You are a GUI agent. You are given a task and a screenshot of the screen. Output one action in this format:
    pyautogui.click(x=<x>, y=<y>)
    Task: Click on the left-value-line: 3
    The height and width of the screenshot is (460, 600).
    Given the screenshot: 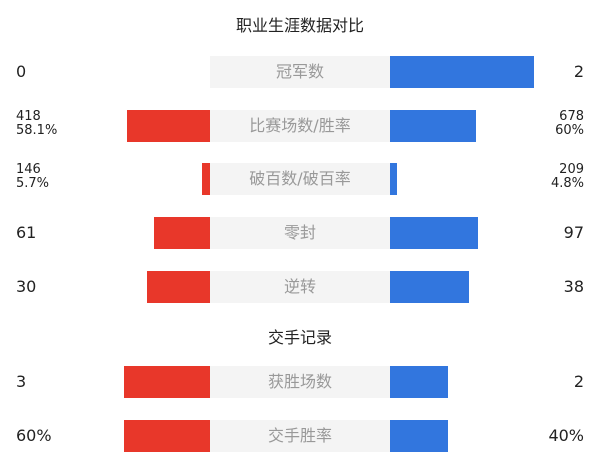 What is the action you would take?
    pyautogui.click(x=21, y=381)
    